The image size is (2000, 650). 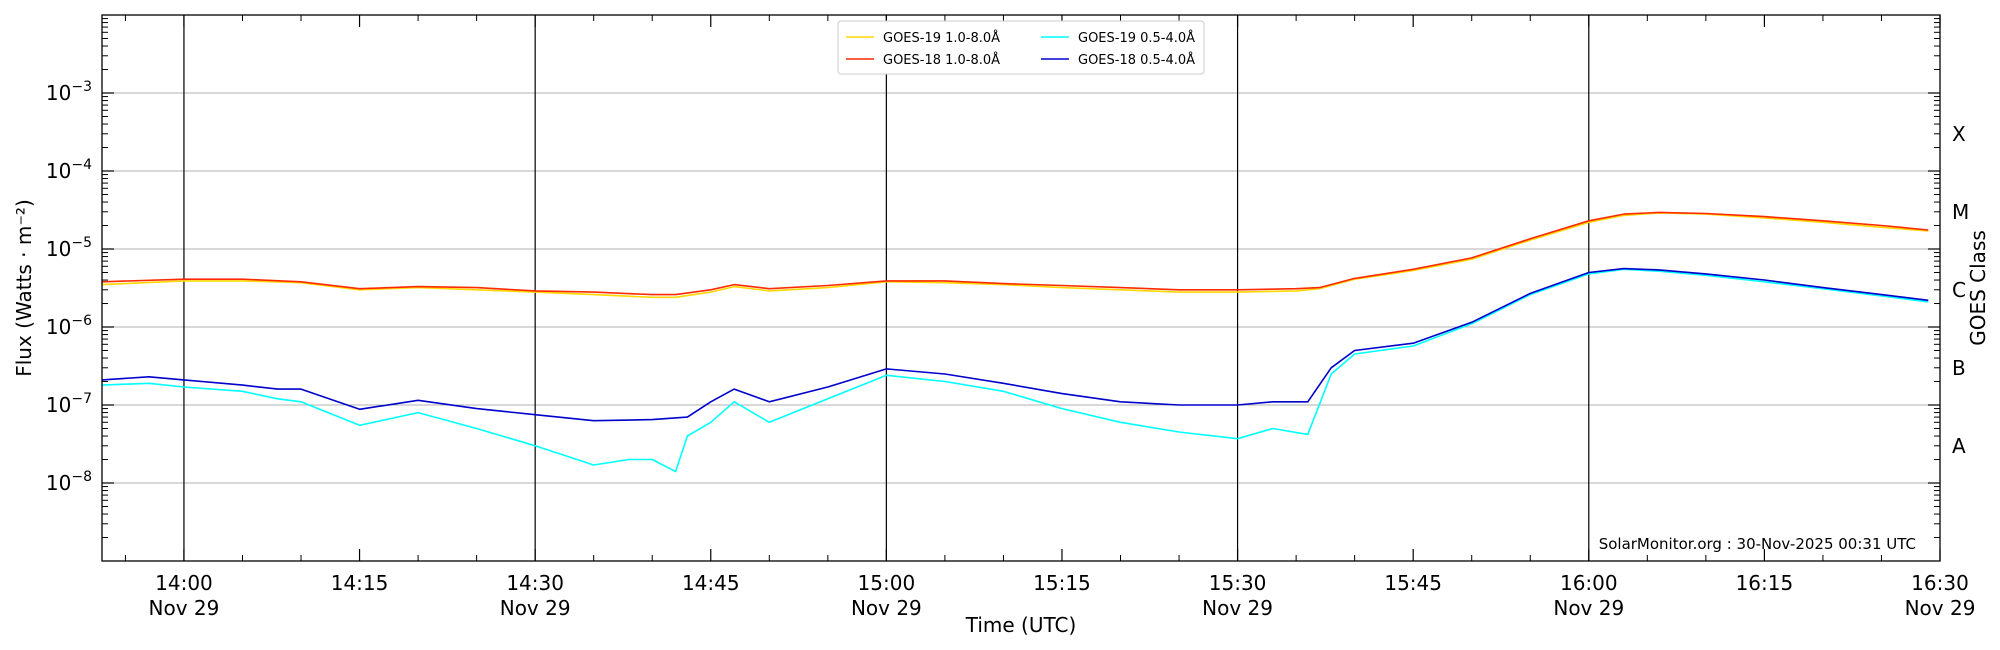 What do you see at coordinates (1959, 446) in the screenshot?
I see `goes-class-label: A` at bounding box center [1959, 446].